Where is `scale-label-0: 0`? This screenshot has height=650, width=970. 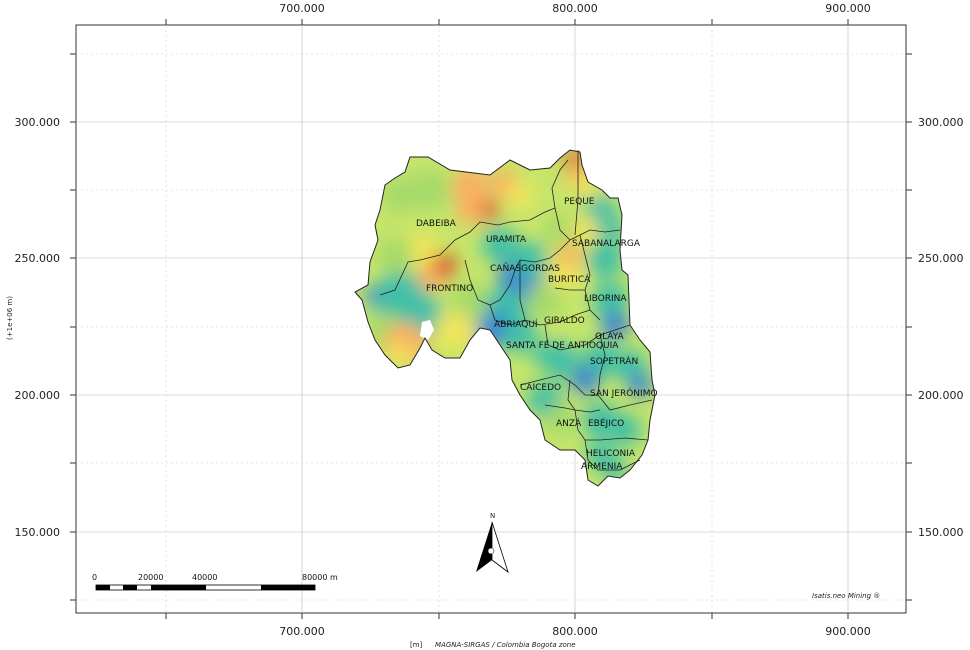
scale-label-0: 0 is located at coordinates (94, 577).